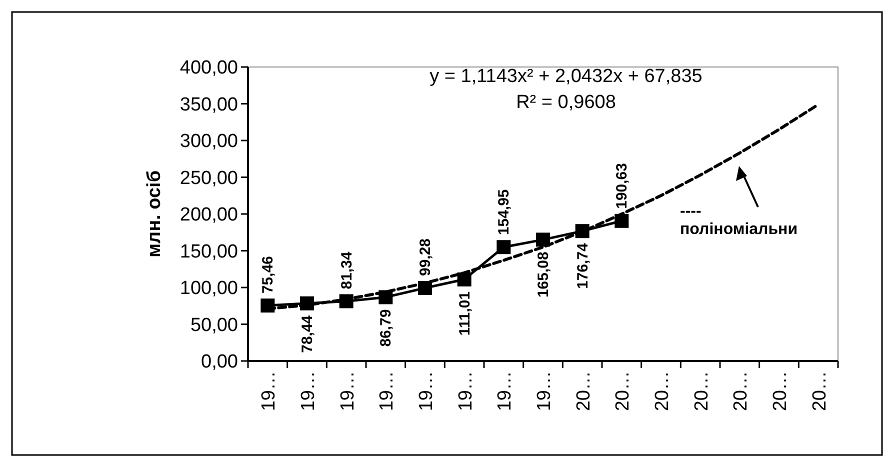  Describe the element at coordinates (583, 265) in the screenshot. I see `data-label: 176,74` at that location.